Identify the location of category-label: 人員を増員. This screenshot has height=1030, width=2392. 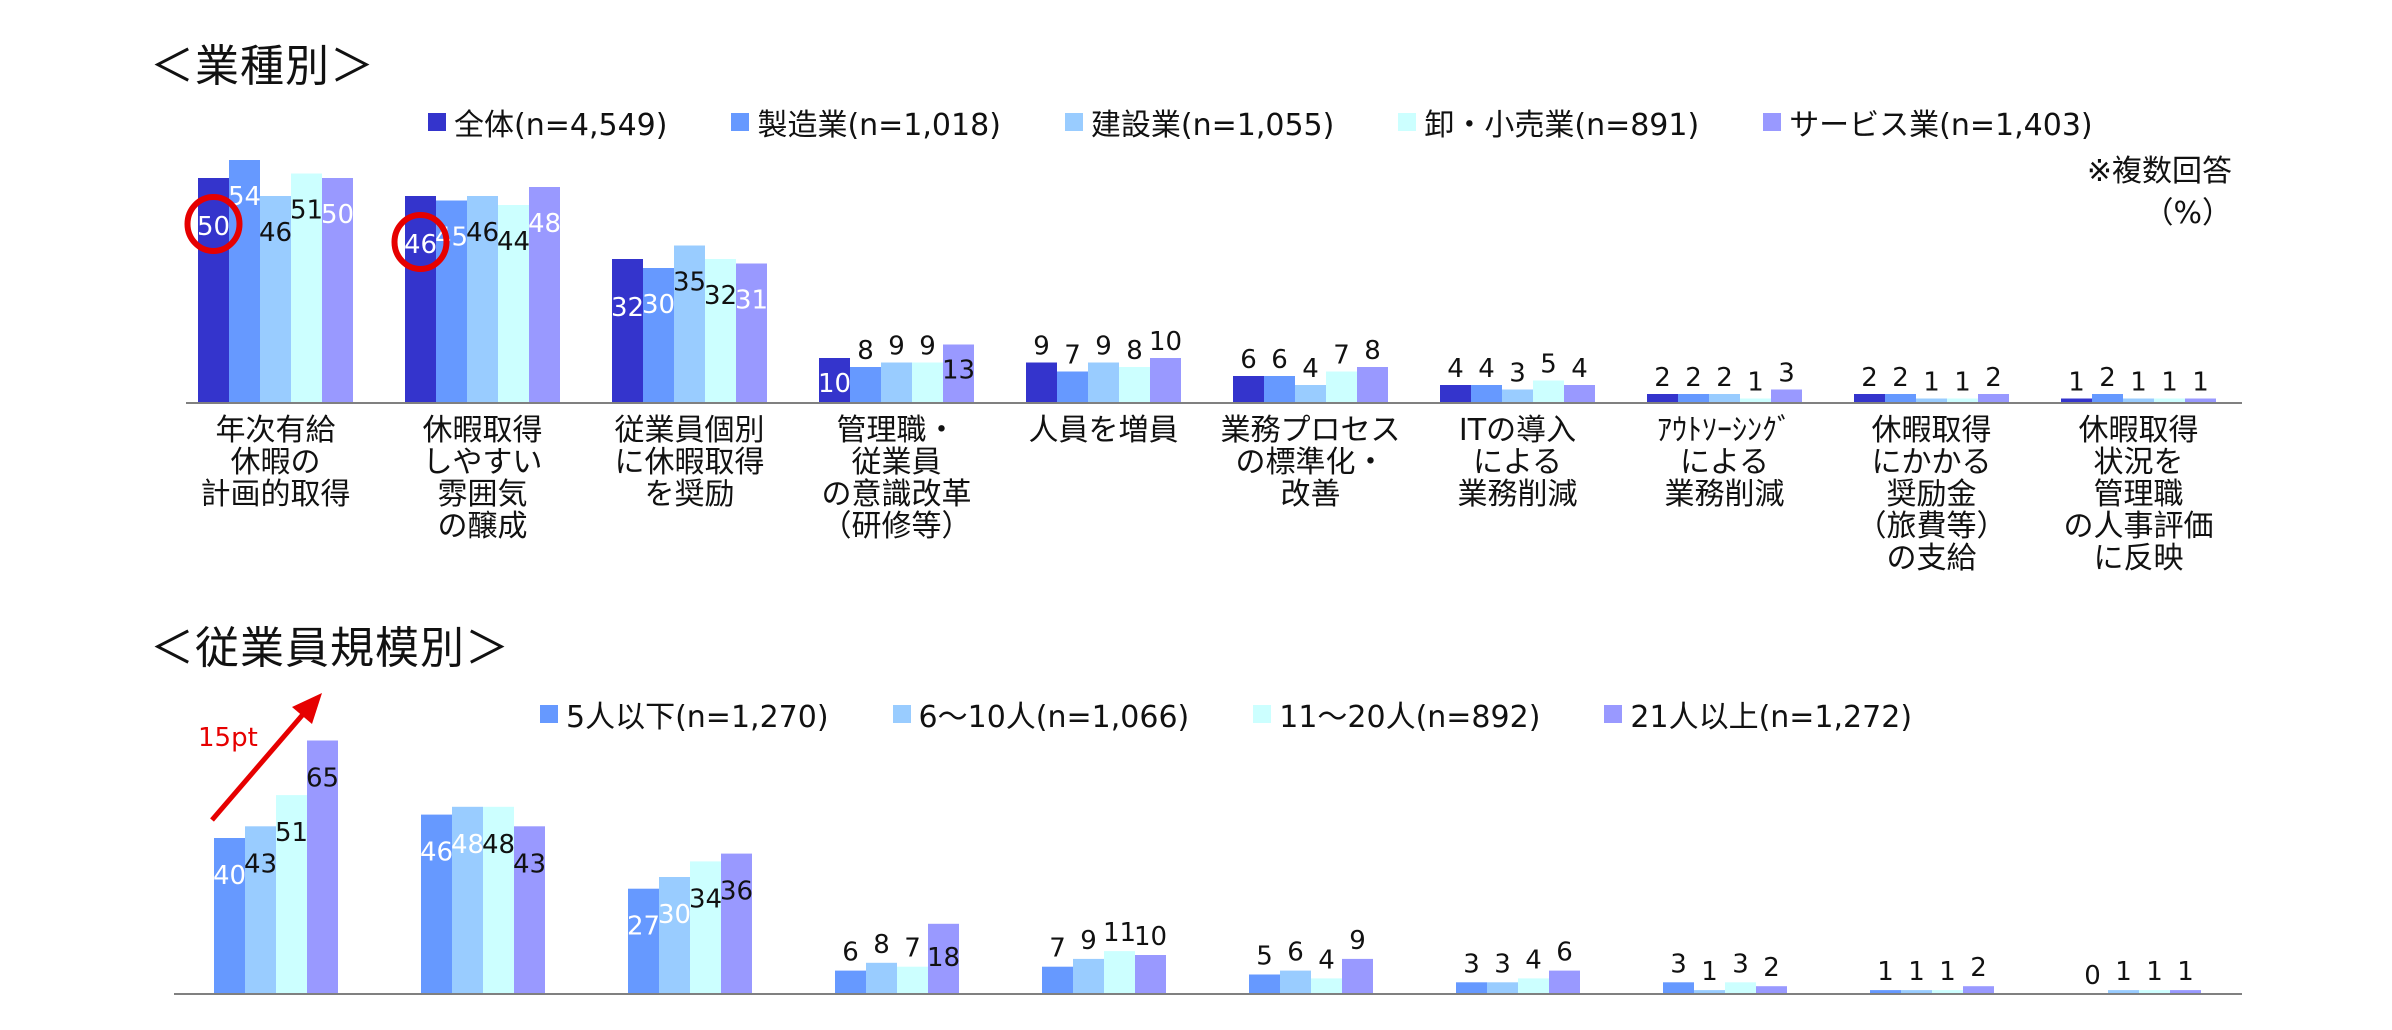
(1104, 430).